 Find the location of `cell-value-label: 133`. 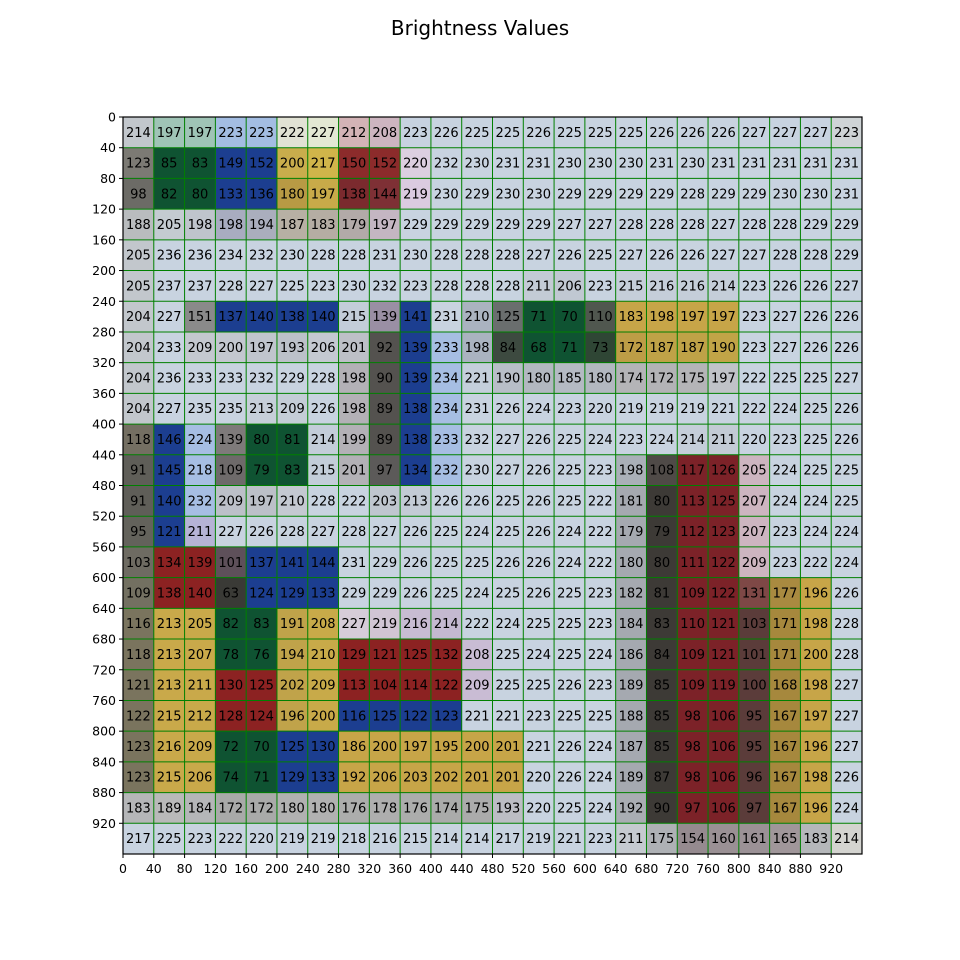

cell-value-label: 133 is located at coordinates (323, 778).